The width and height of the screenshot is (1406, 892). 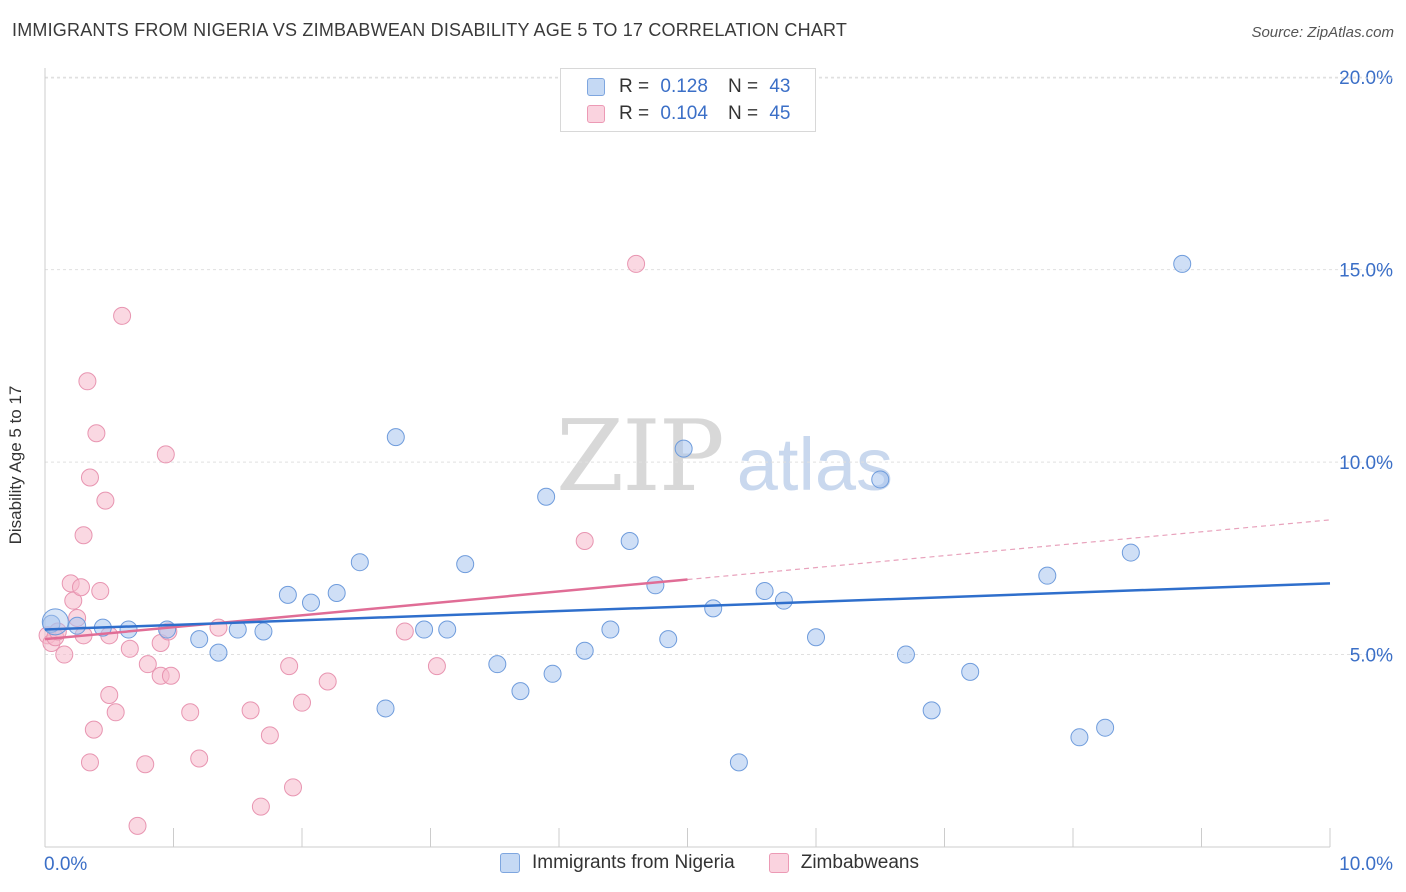 What do you see at coordinates (1366, 271) in the screenshot?
I see `y-tick-label: 15.0%` at bounding box center [1366, 271].